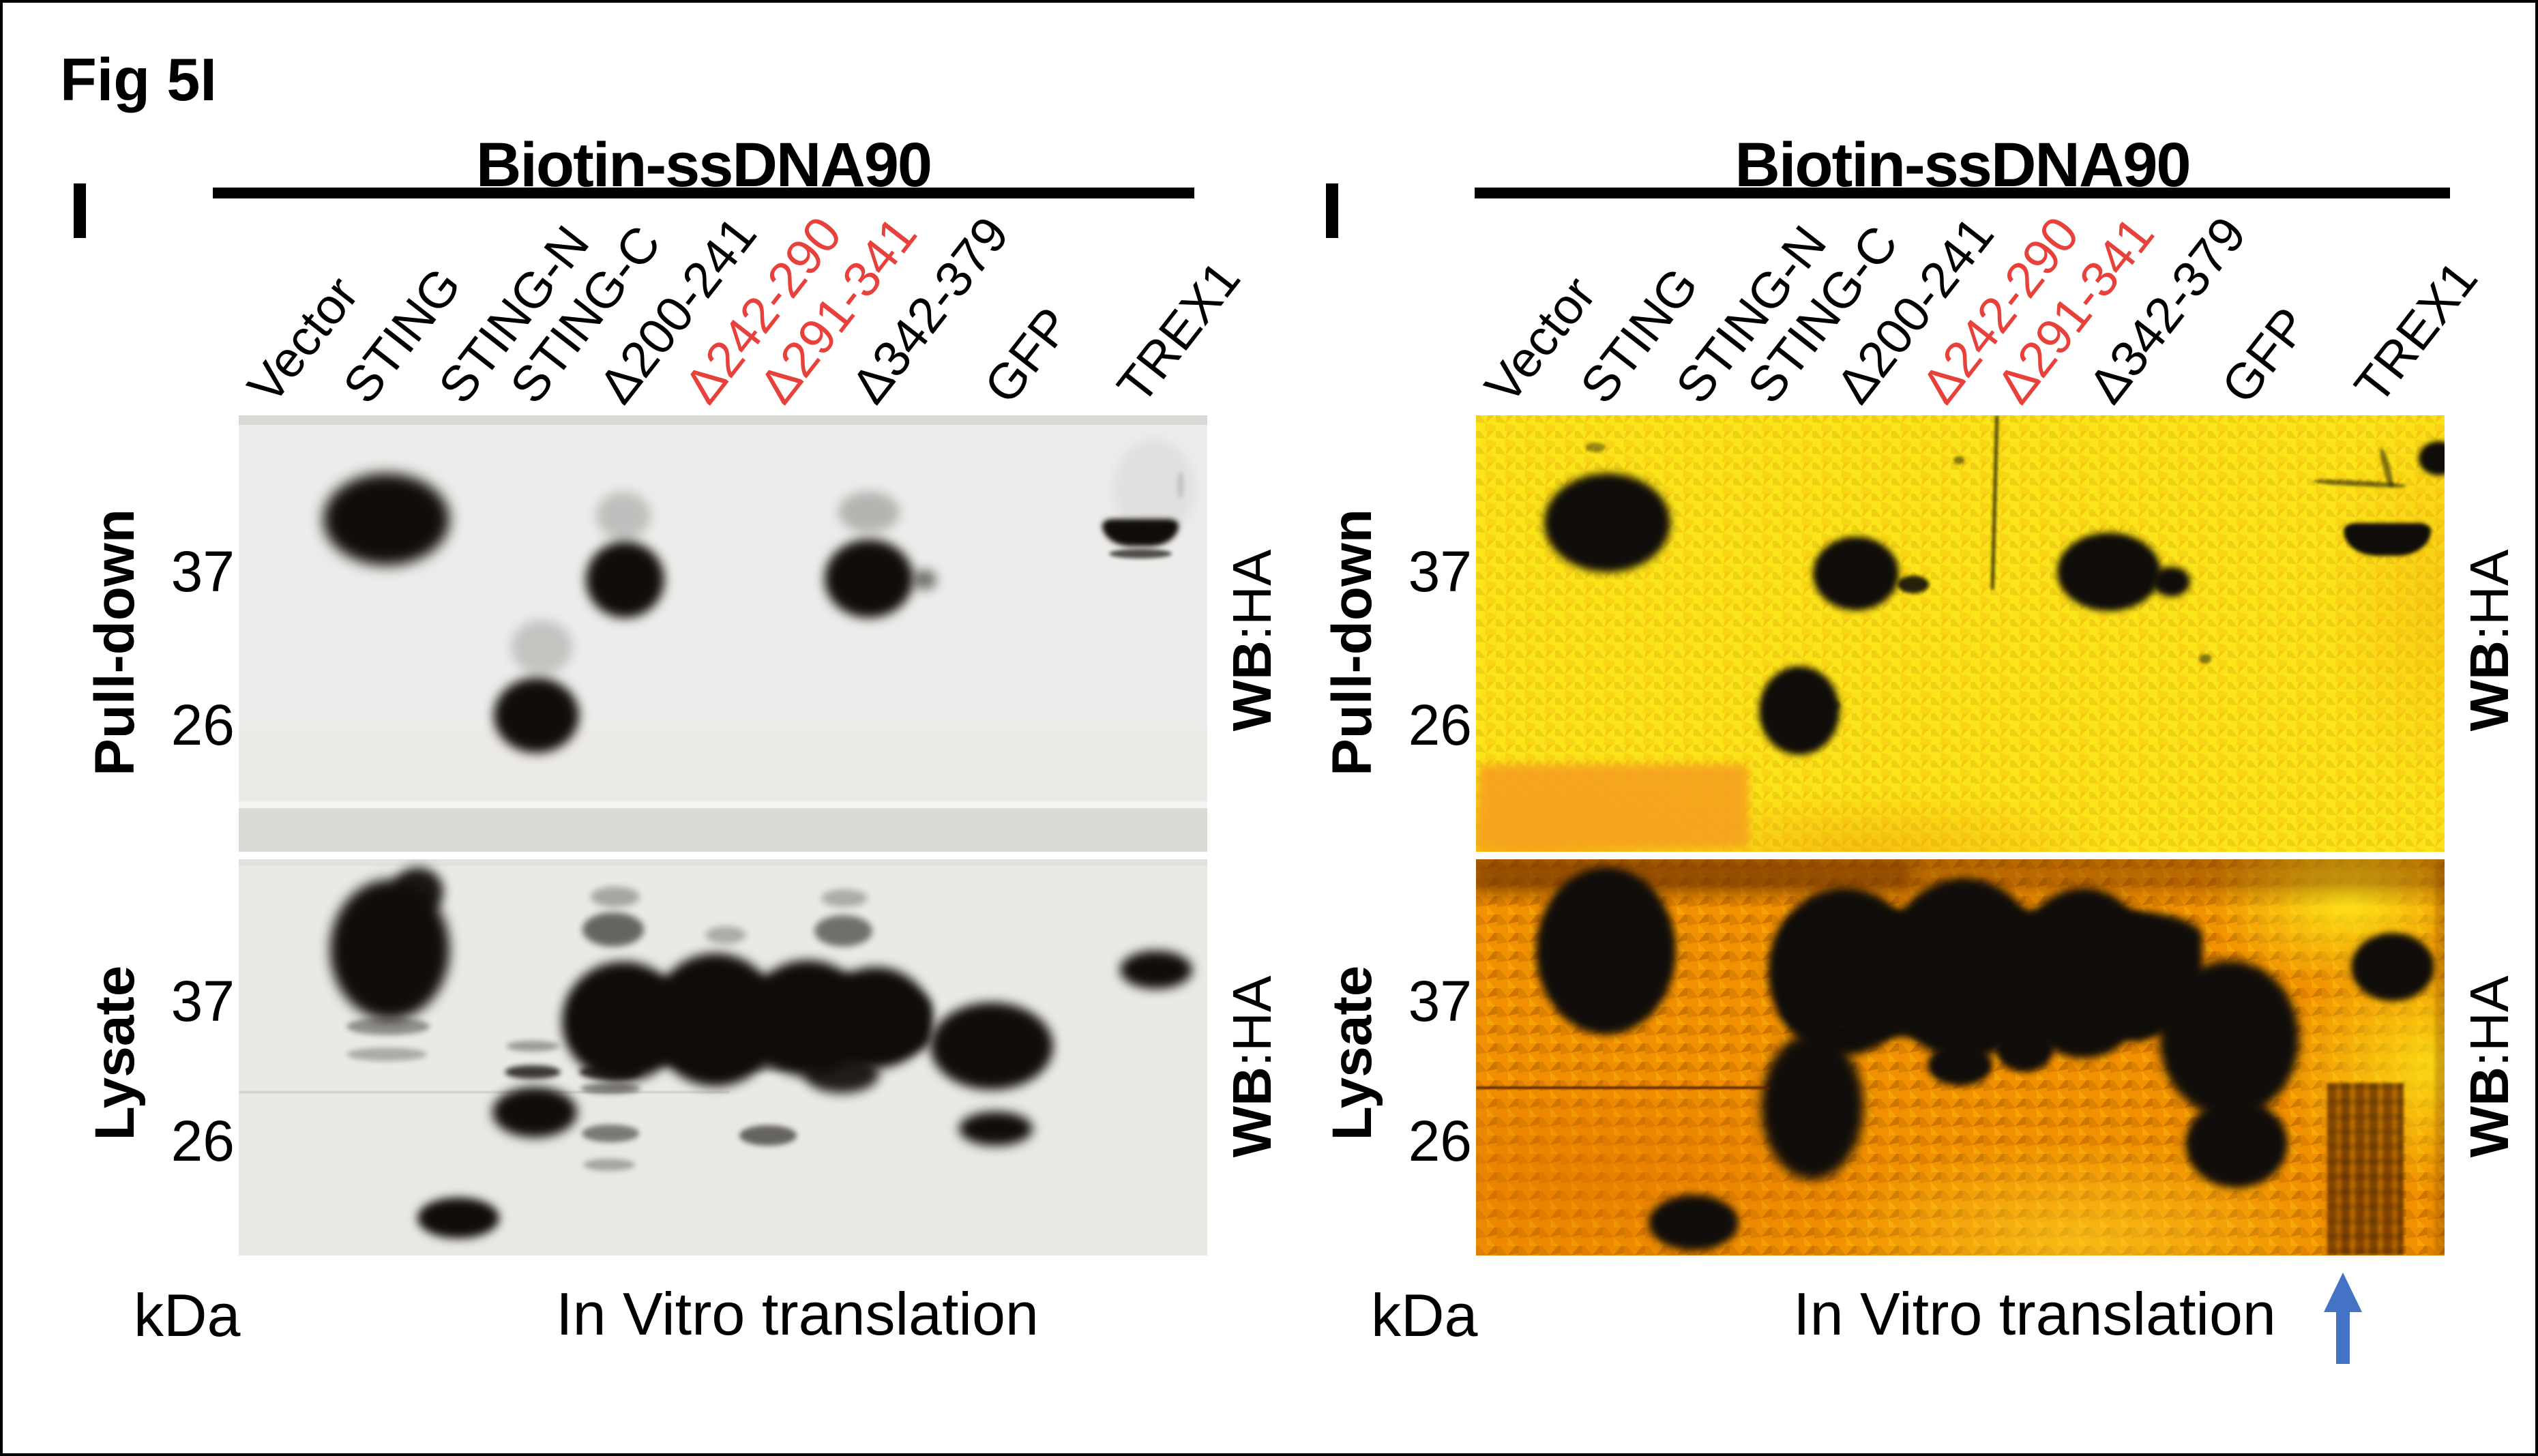 The image size is (2538, 1456). What do you see at coordinates (2365, 1169) in the screenshot?
I see `band-artifact-streaks` at bounding box center [2365, 1169].